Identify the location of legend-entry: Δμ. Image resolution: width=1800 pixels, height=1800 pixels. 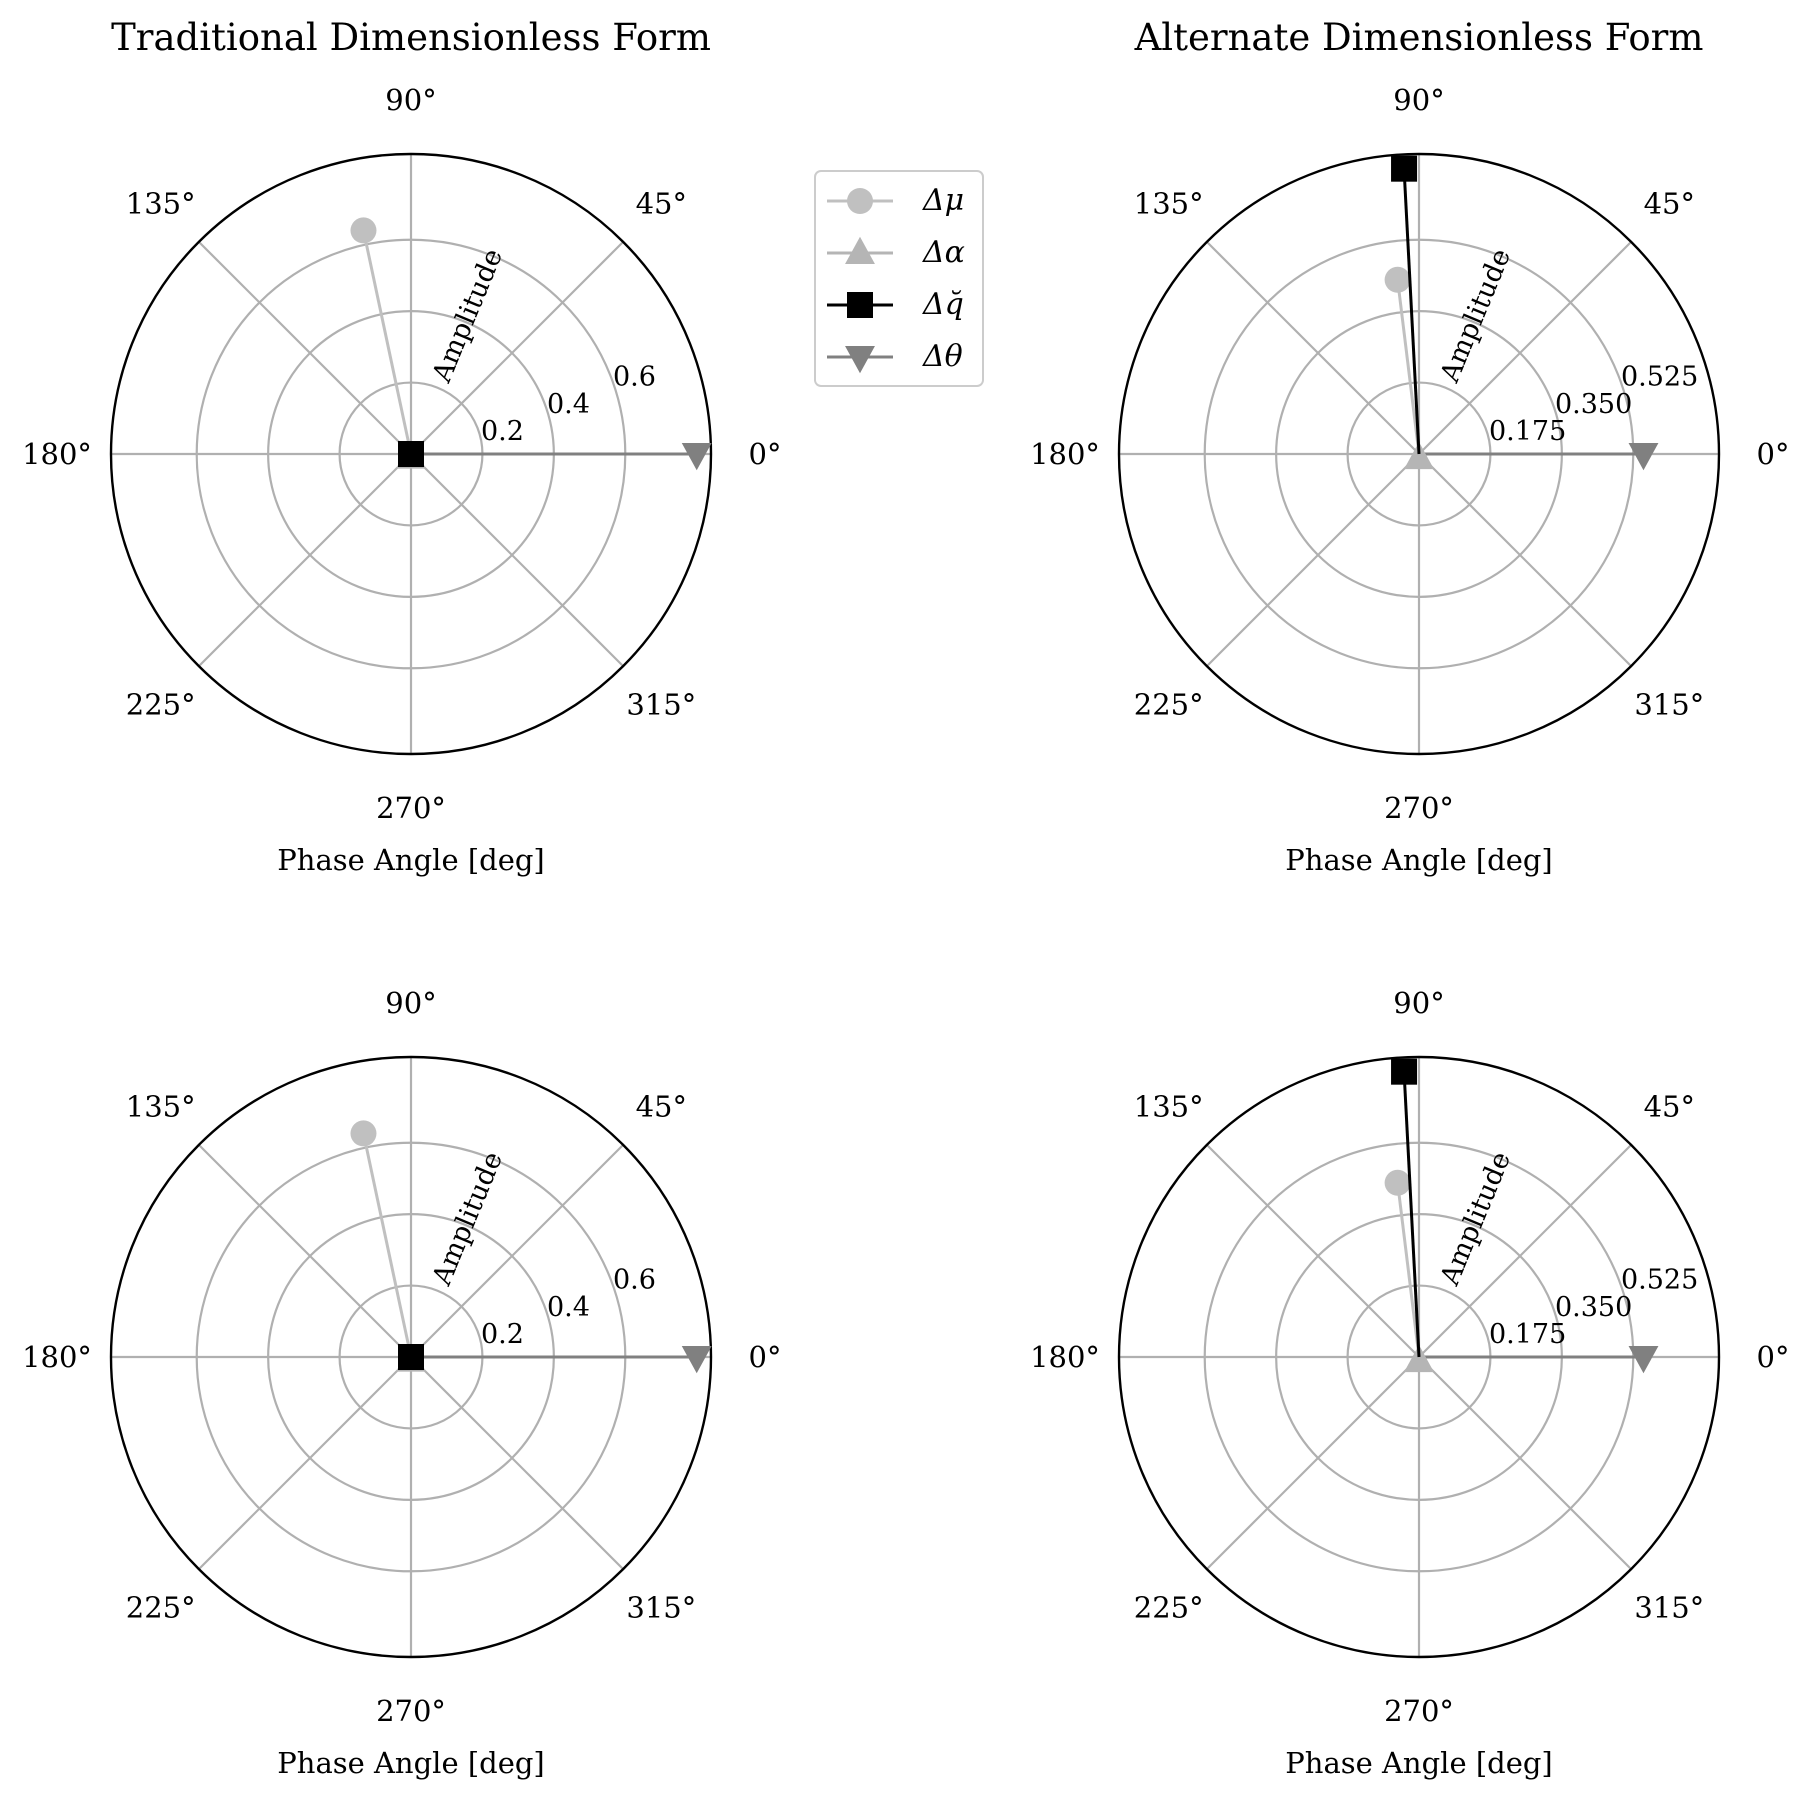
(895, 200).